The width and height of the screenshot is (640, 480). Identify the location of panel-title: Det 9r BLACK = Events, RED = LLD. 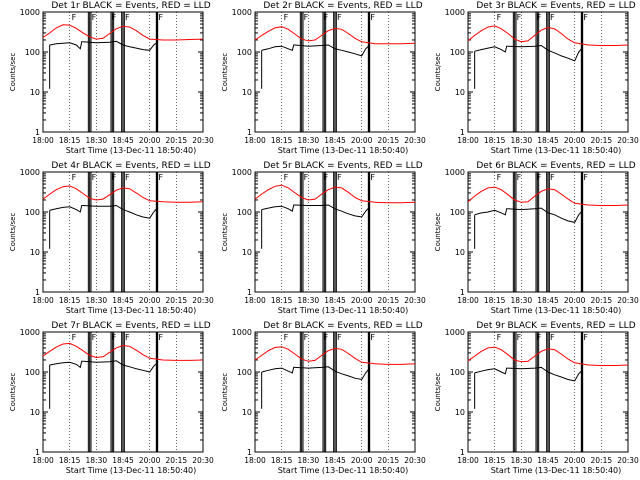
(555, 326).